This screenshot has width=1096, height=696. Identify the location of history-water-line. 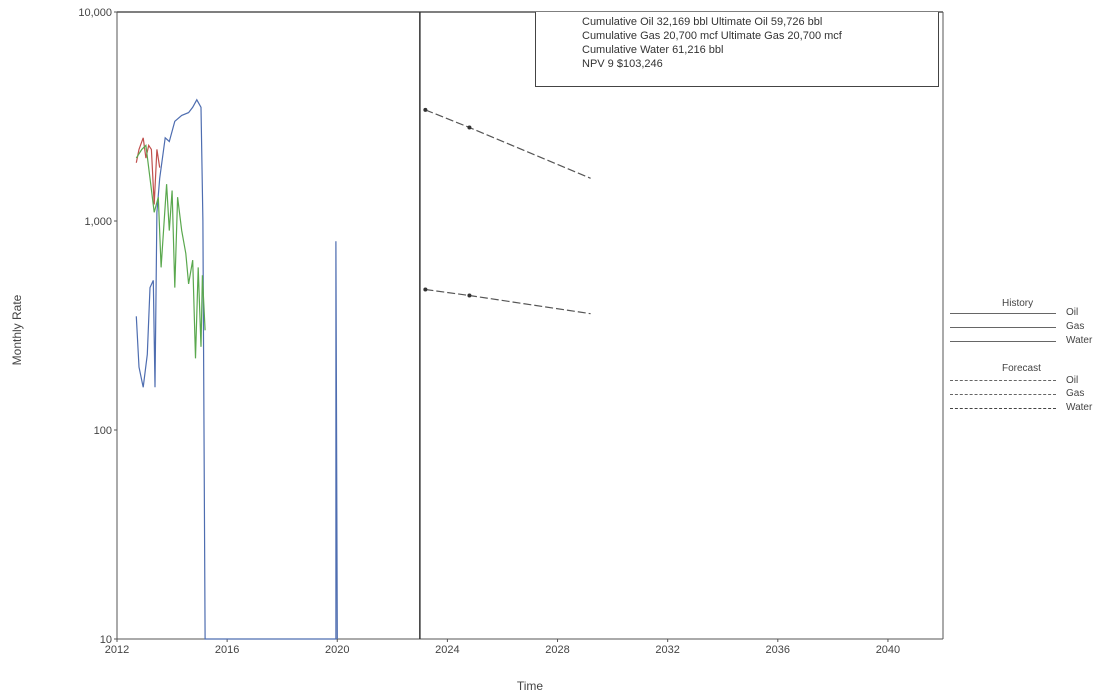
(170, 251).